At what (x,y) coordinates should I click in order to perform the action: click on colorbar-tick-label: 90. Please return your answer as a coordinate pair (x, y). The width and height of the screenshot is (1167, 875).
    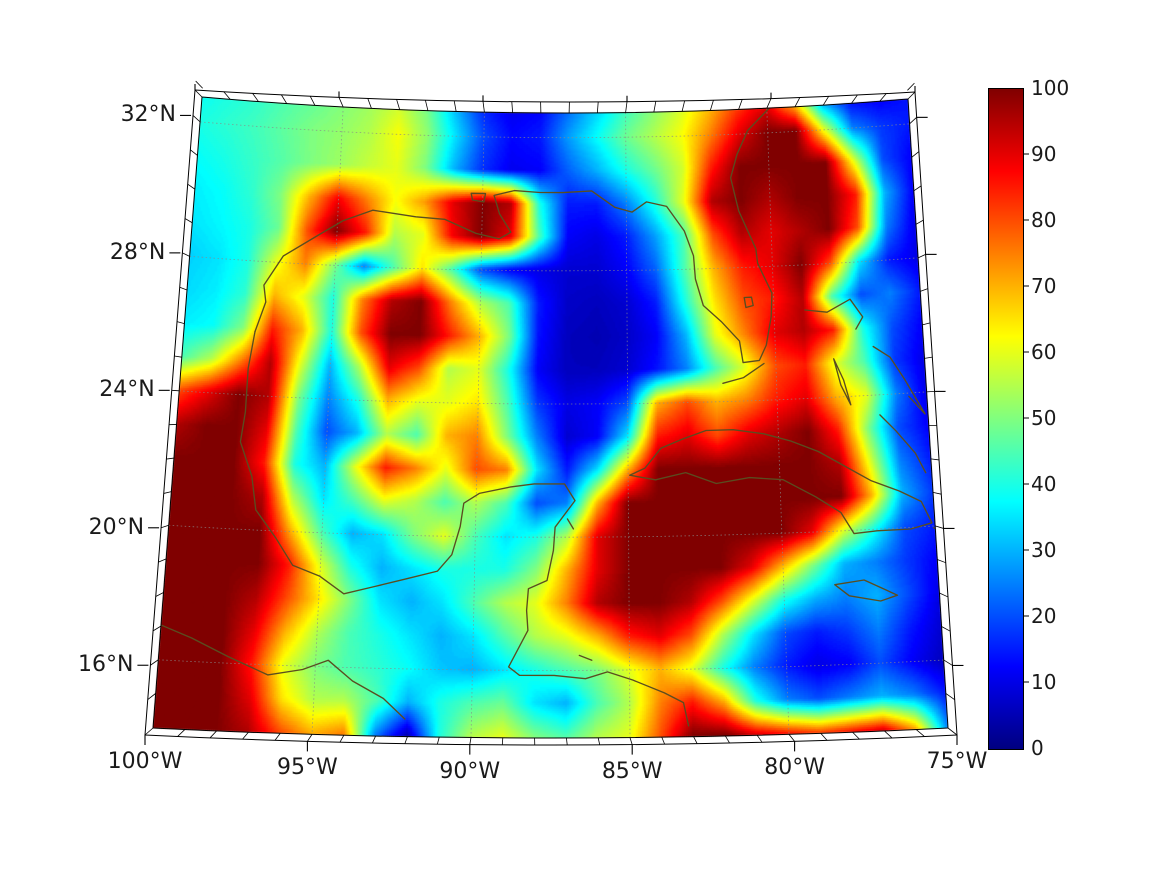
    Looking at the image, I should click on (1044, 154).